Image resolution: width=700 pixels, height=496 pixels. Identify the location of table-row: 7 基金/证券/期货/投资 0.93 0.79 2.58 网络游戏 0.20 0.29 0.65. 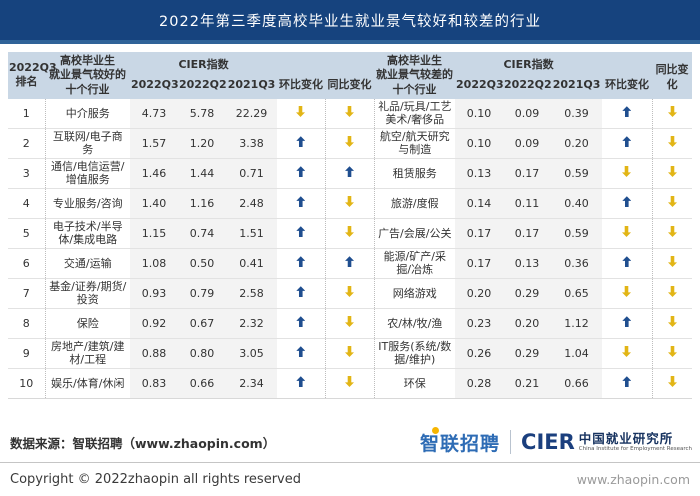
(350, 293).